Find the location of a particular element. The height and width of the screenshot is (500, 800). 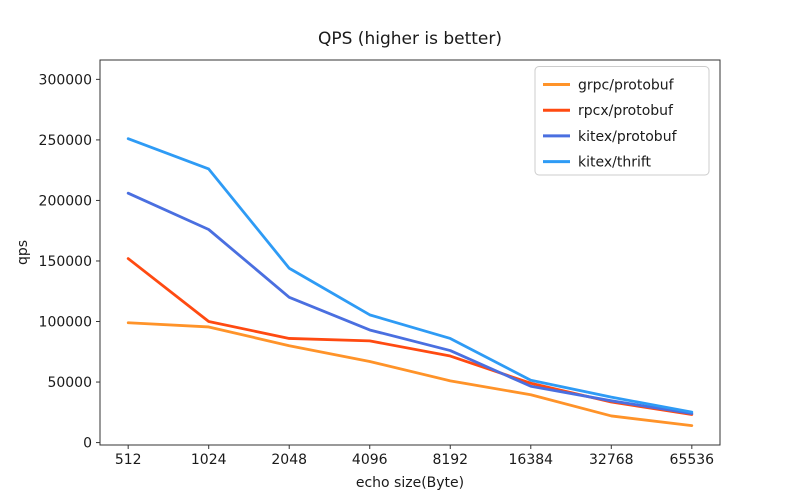

y-tick-label: 300000 is located at coordinates (65, 80).